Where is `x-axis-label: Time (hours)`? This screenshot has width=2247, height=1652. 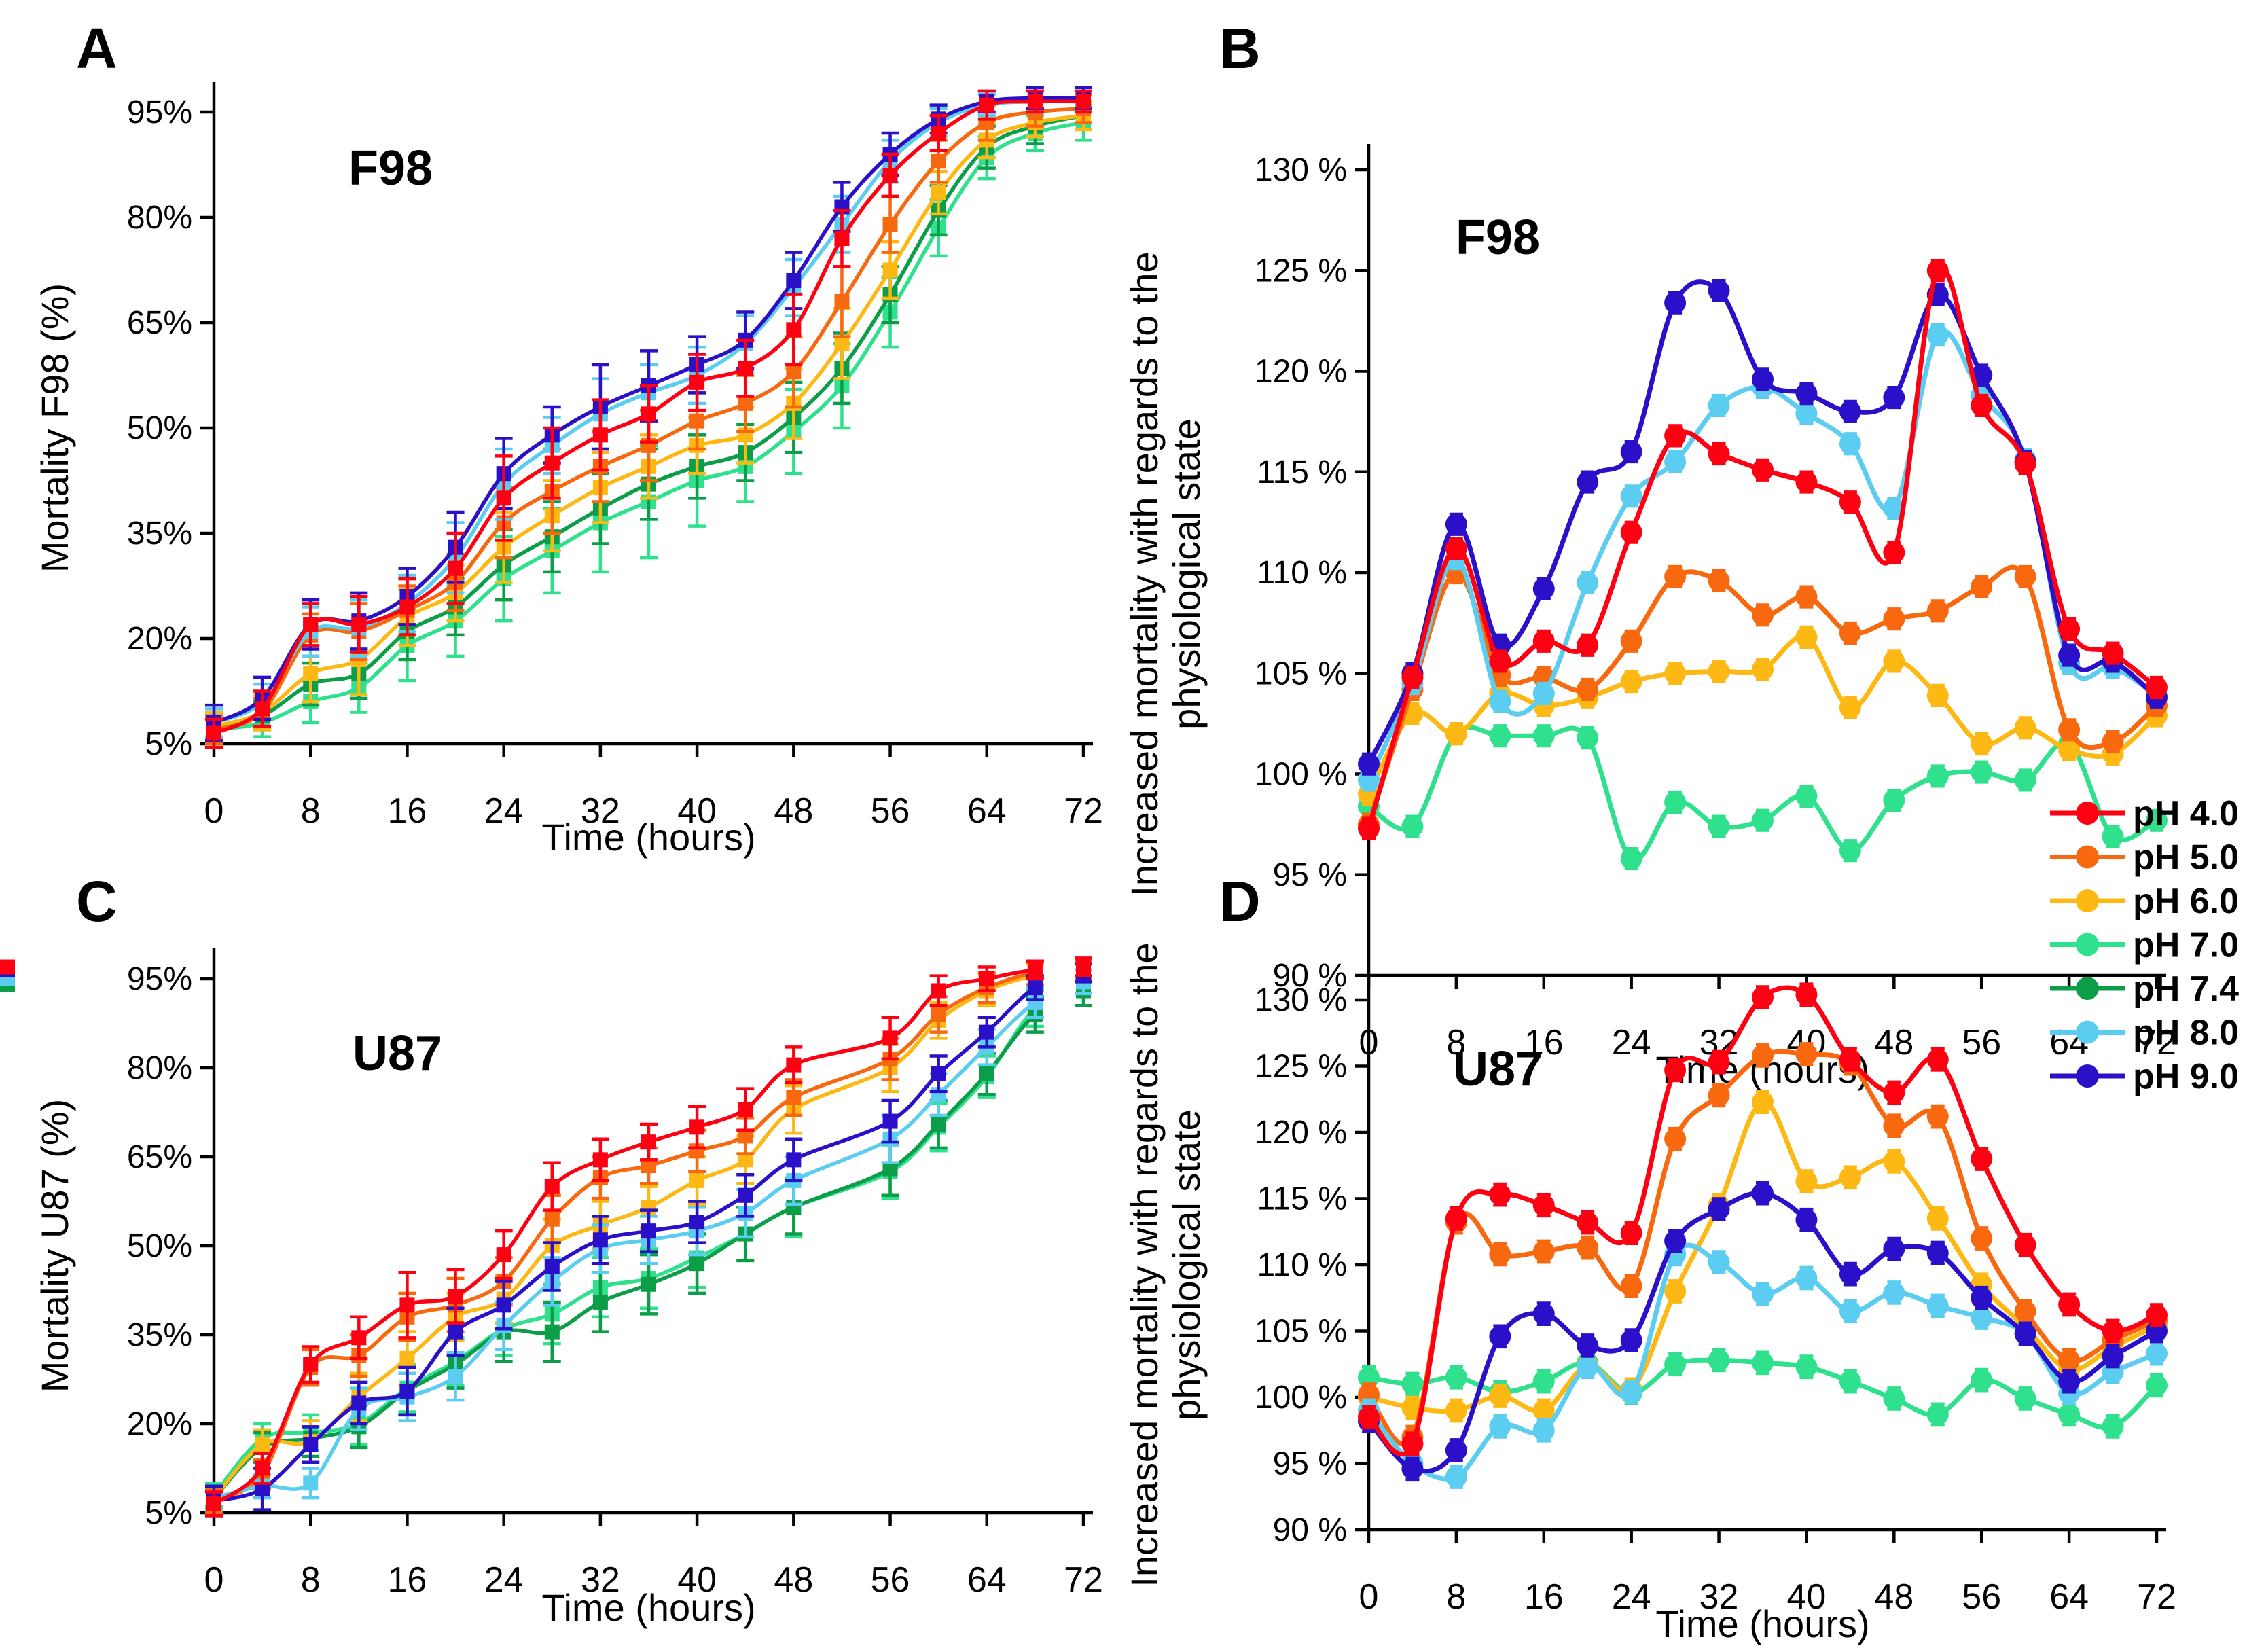 x-axis-label: Time (hours) is located at coordinates (648, 837).